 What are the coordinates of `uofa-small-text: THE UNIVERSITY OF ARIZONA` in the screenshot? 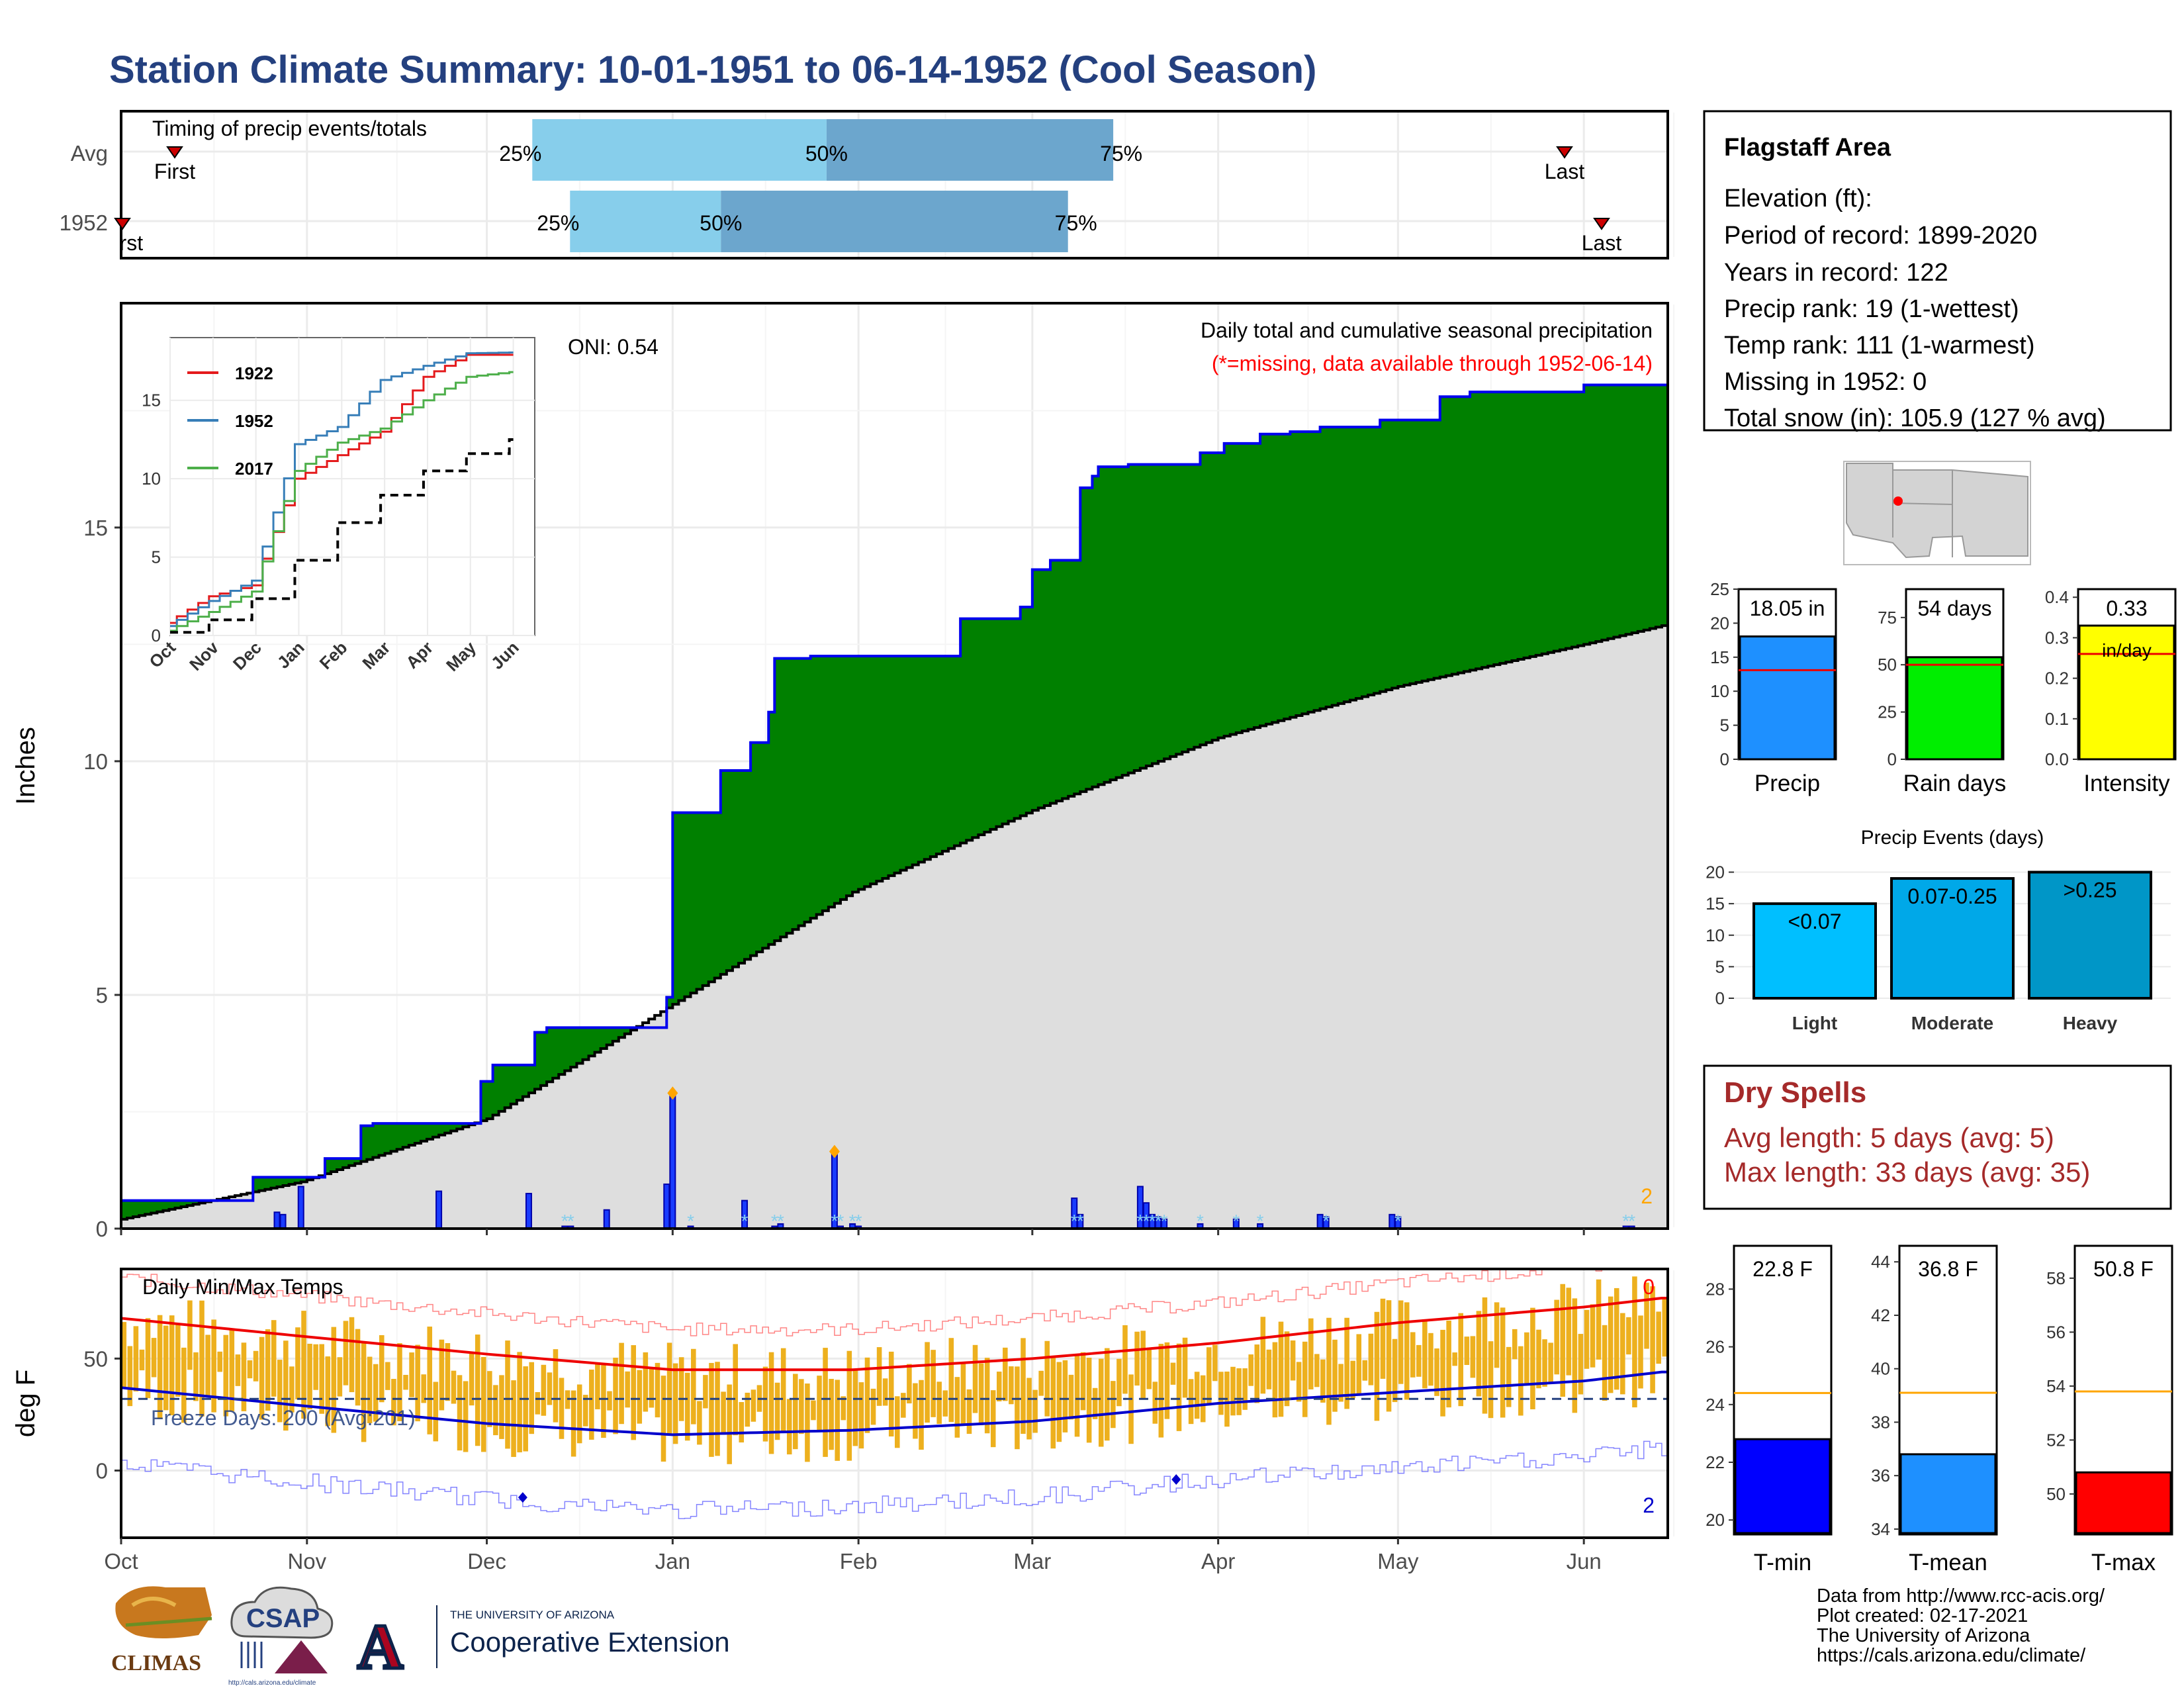 It's located at (532, 1615).